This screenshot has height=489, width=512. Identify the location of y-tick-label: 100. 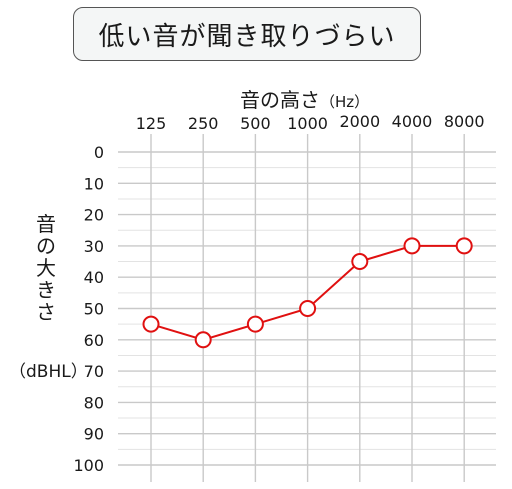
(88, 465).